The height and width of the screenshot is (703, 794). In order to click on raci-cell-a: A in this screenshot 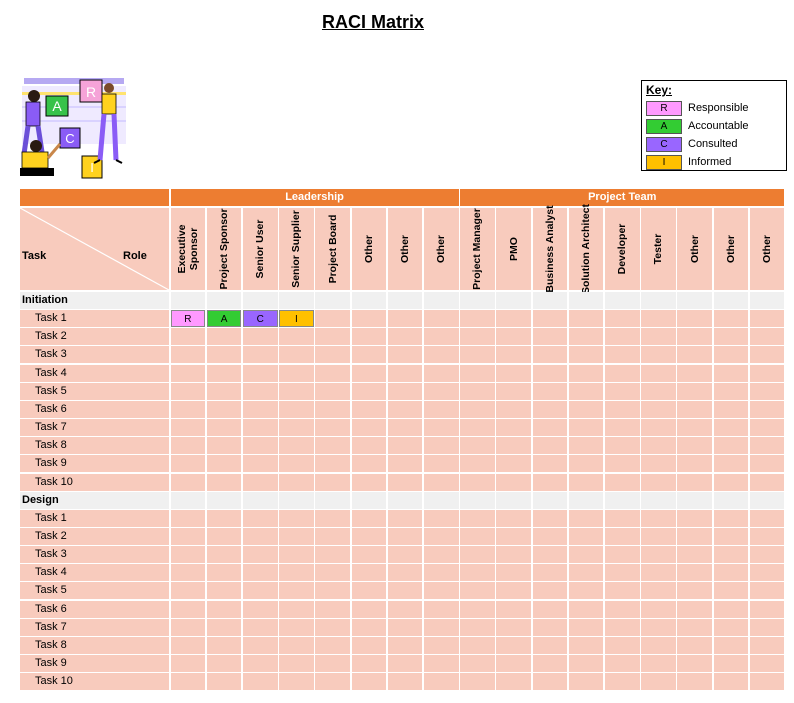, I will do `click(224, 319)`.